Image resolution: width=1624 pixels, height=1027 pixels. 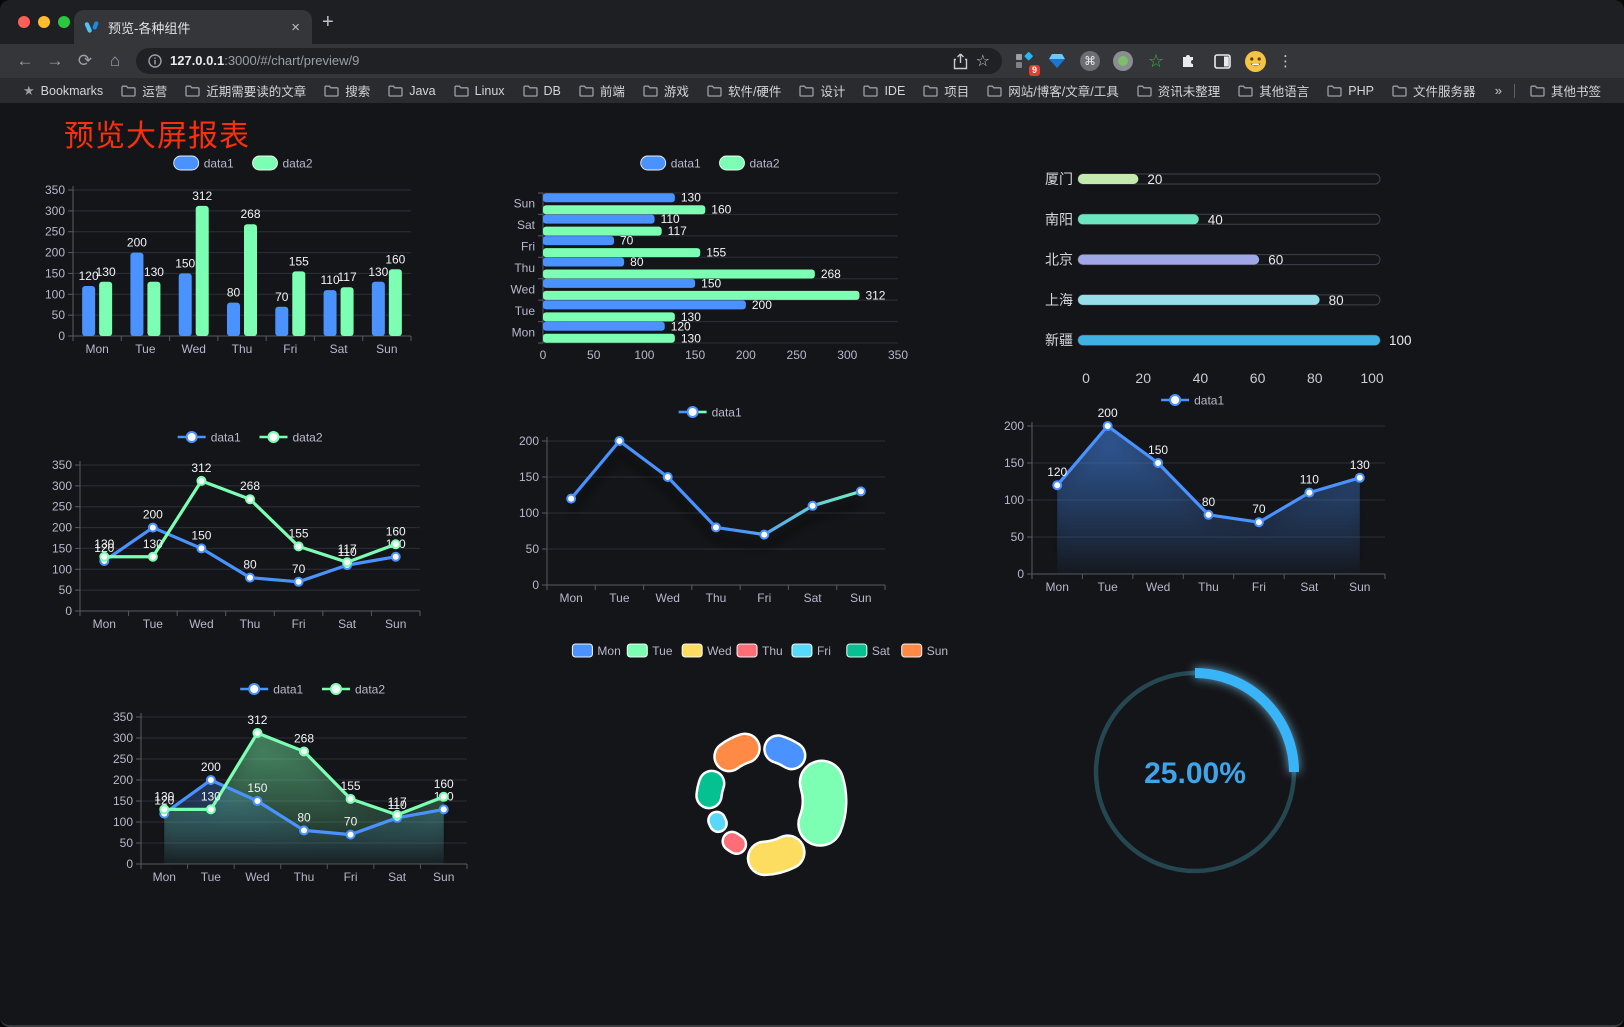 I want to click on bookmarks-label: ★ Bookmarks, so click(x=63, y=90).